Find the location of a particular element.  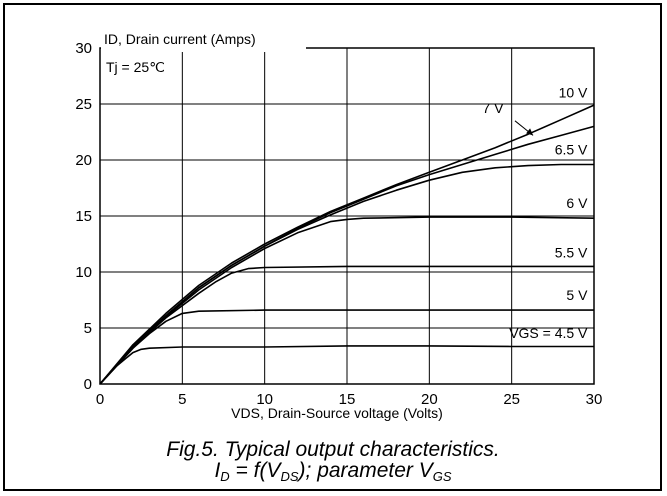

y-tick-label: 0 is located at coordinates (88, 384).